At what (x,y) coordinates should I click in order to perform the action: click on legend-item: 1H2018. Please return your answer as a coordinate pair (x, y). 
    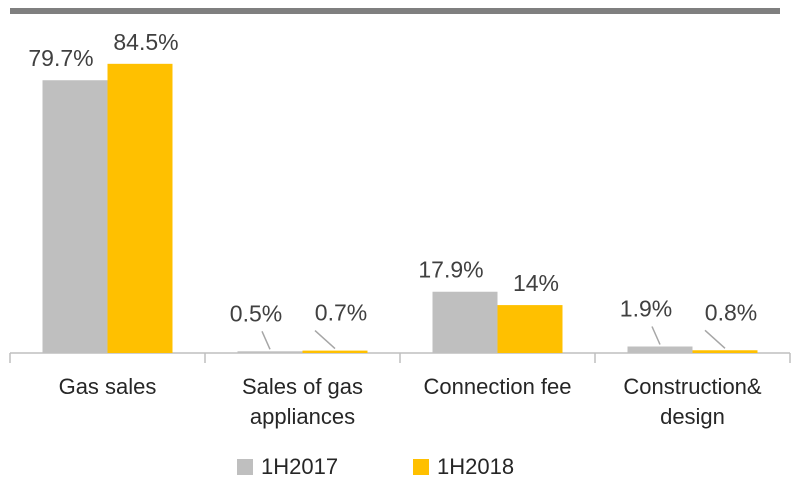
    Looking at the image, I should click on (463, 467).